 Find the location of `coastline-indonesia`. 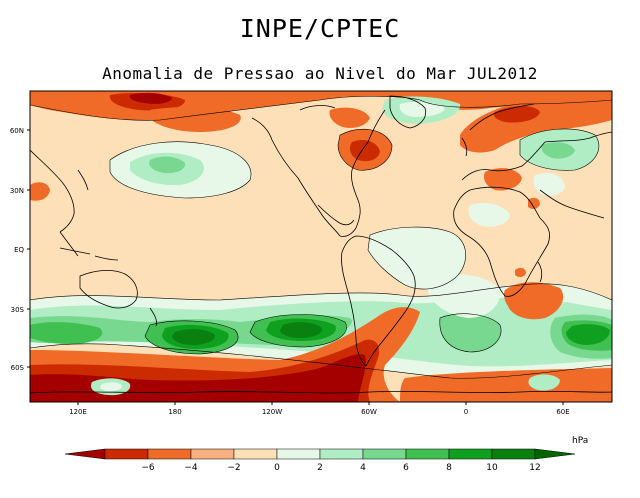

coastline-indonesia is located at coordinates (89, 254).